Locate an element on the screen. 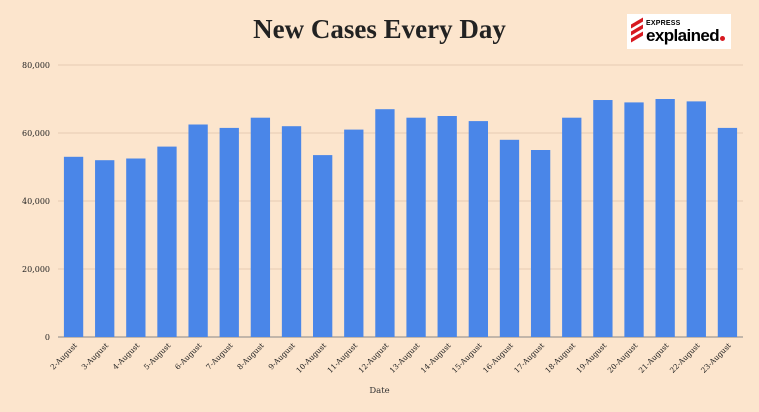 Image resolution: width=759 pixels, height=412 pixels. bar-13-august is located at coordinates (416, 227).